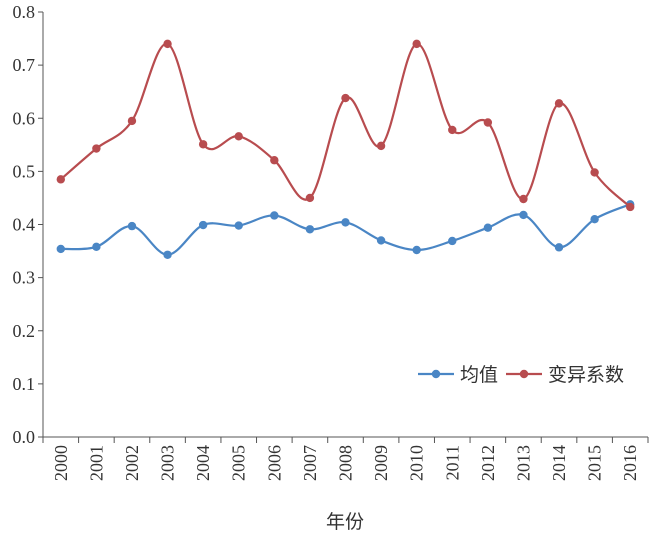 The width and height of the screenshot is (650, 537). I want to click on y-tick-label: 0.7, so click(24, 65).